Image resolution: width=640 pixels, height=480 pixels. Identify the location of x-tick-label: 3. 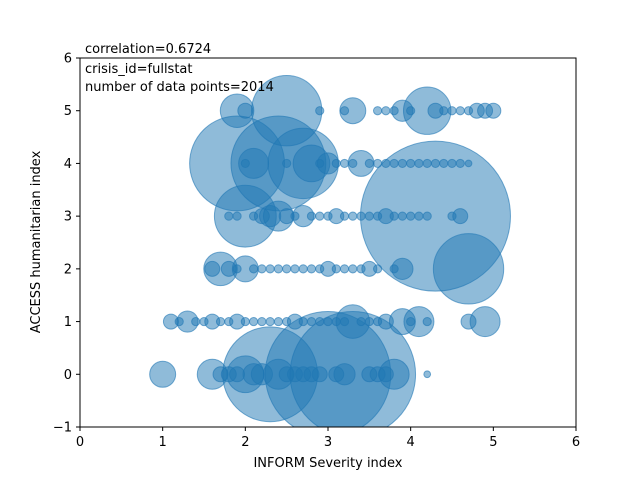
(328, 442).